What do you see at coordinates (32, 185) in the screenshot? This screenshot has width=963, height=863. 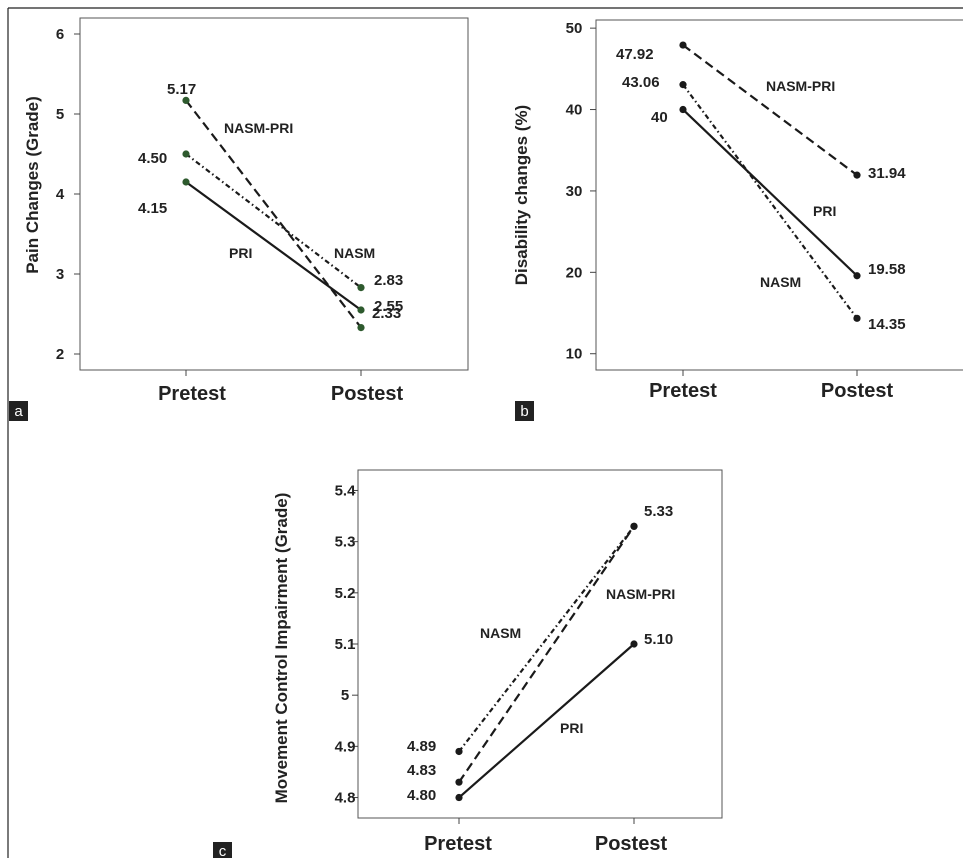 I see `y-axis-label: Pain Changes (Grade)` at bounding box center [32, 185].